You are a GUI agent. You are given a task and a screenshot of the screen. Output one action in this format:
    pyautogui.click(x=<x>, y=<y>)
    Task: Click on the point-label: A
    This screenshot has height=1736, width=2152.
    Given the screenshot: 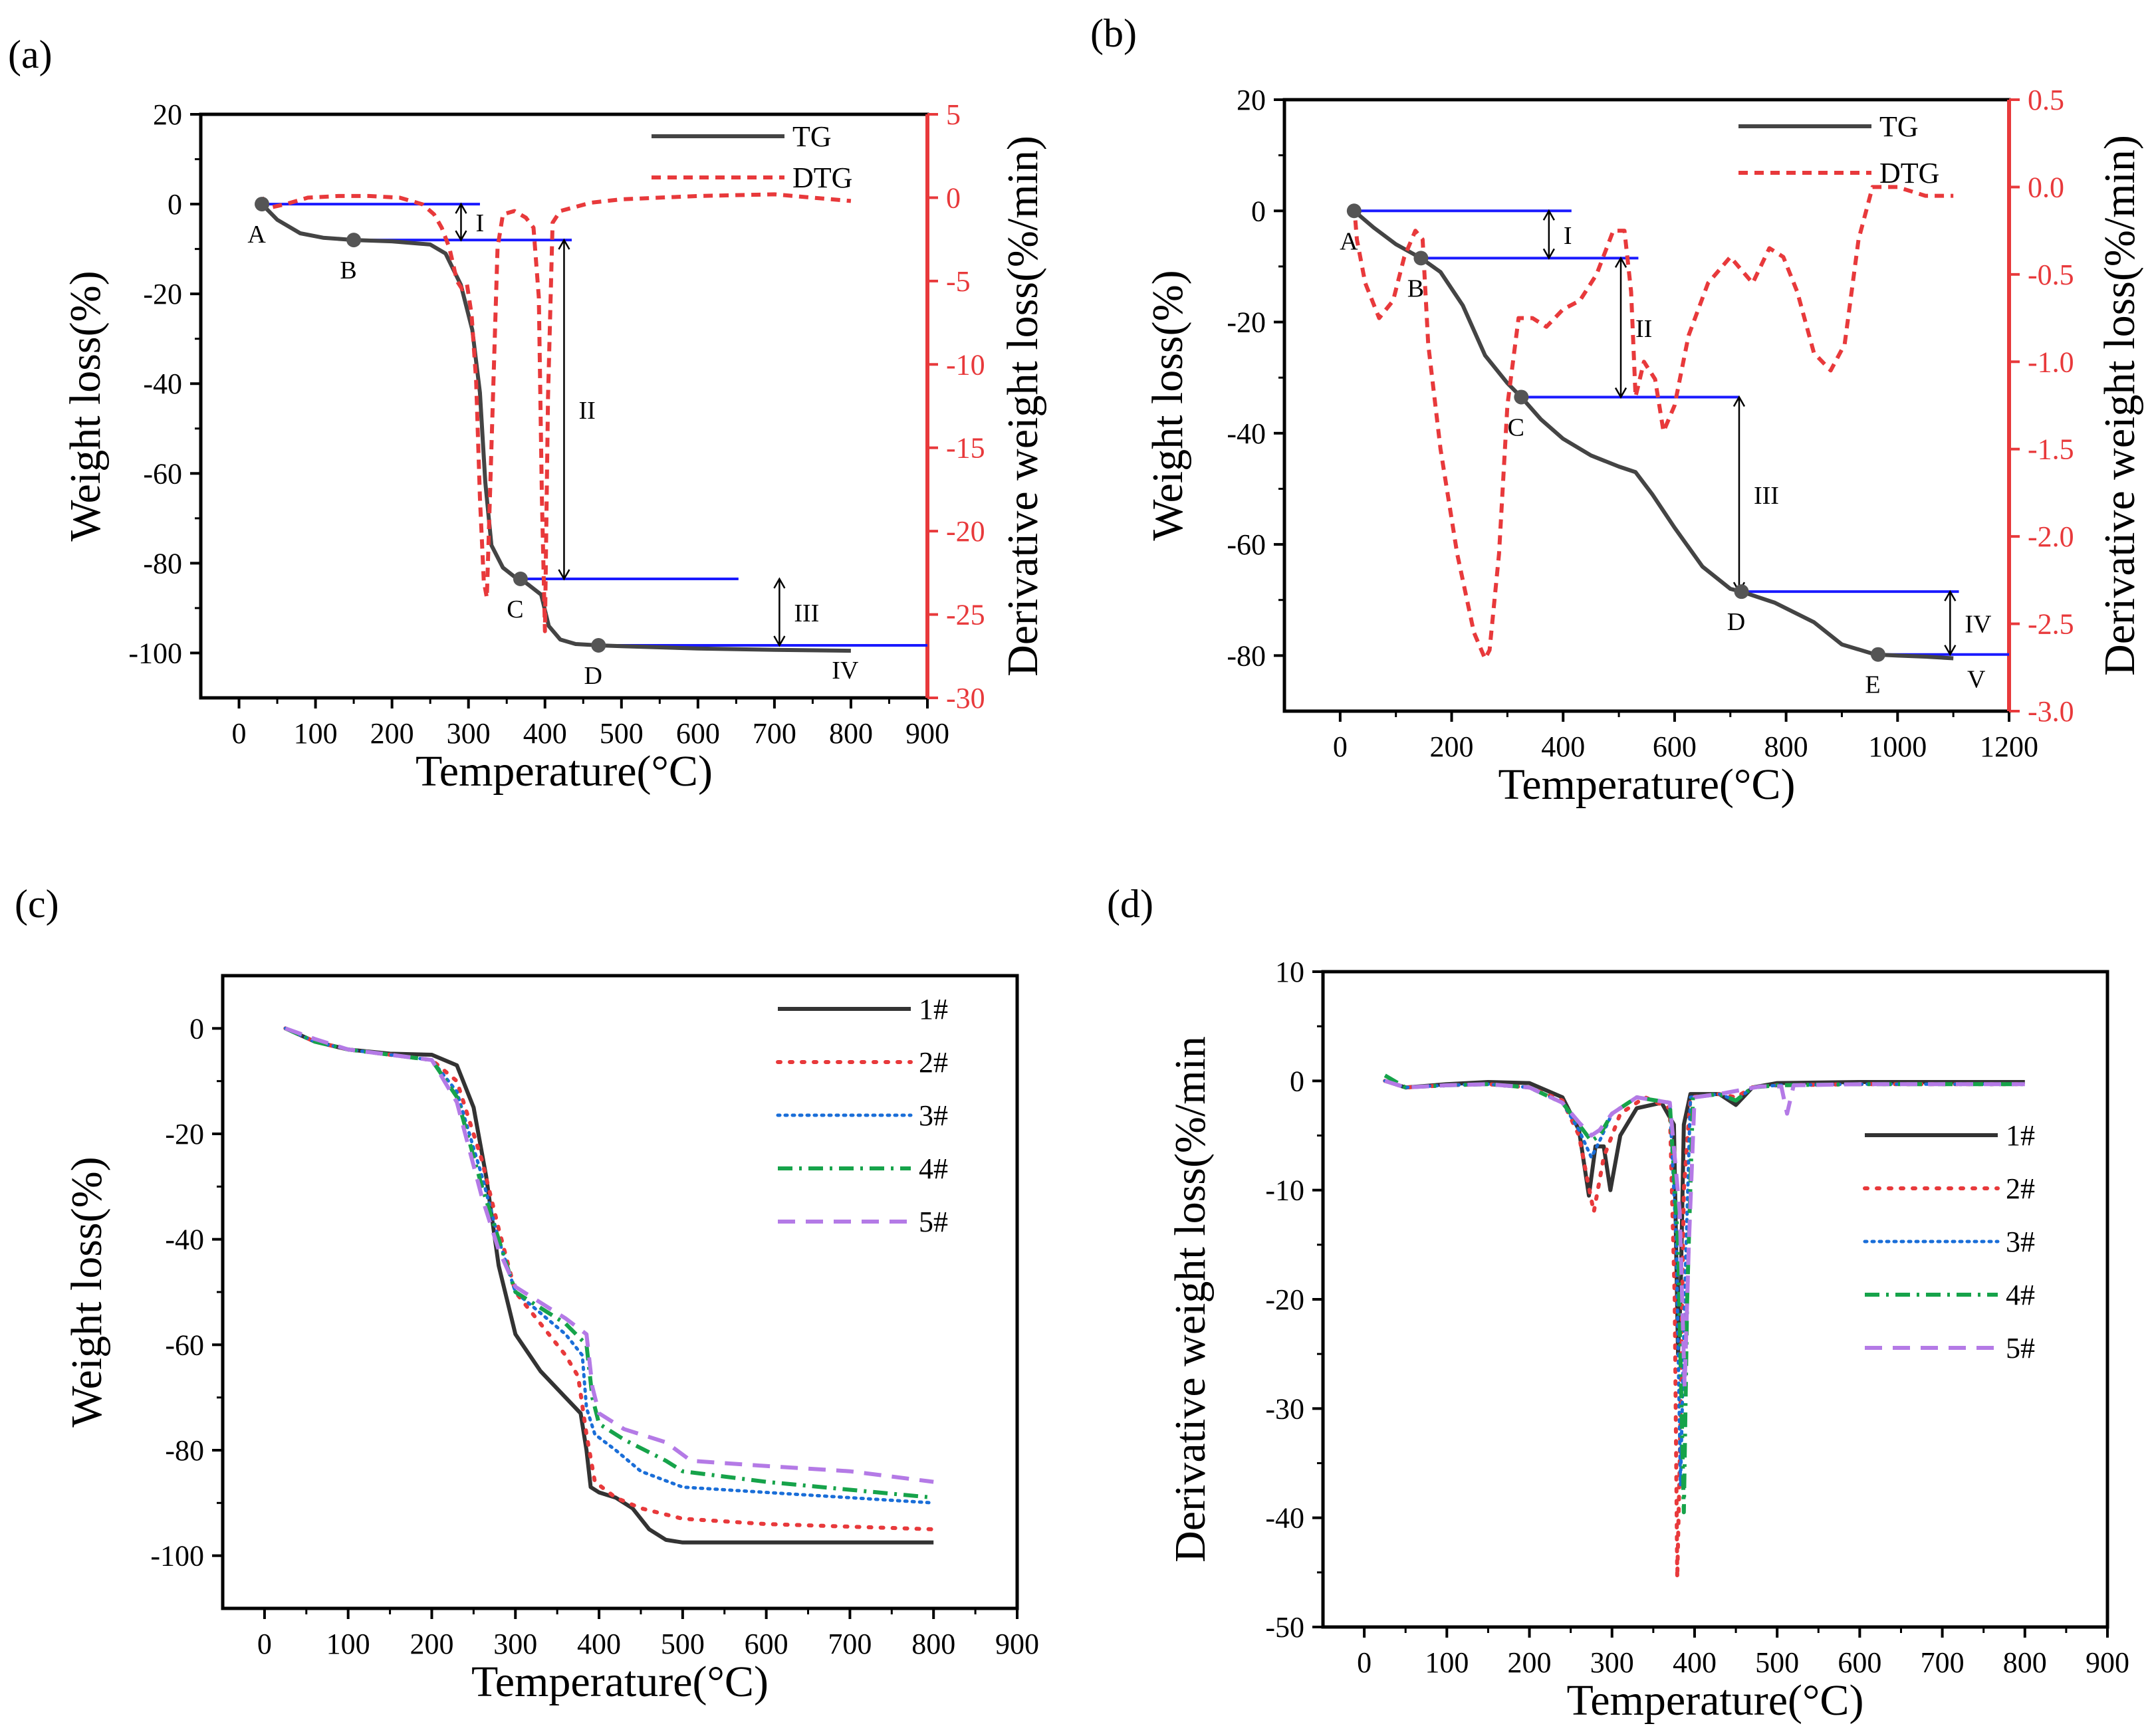 What is the action you would take?
    pyautogui.click(x=1349, y=241)
    